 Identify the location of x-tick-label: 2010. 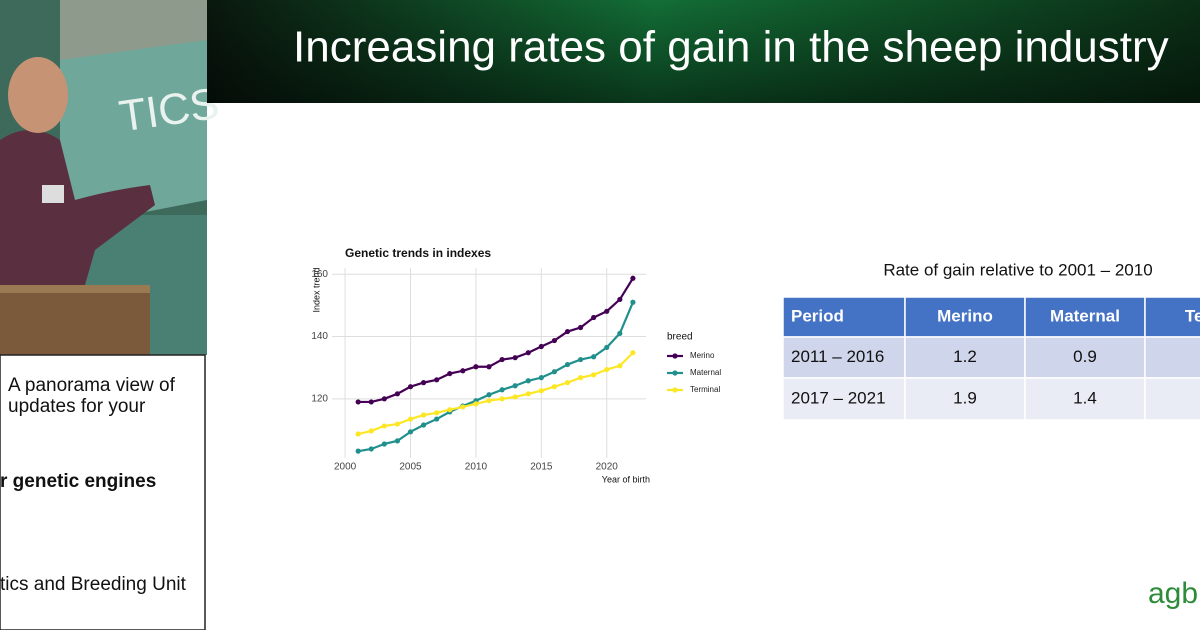
(476, 467).